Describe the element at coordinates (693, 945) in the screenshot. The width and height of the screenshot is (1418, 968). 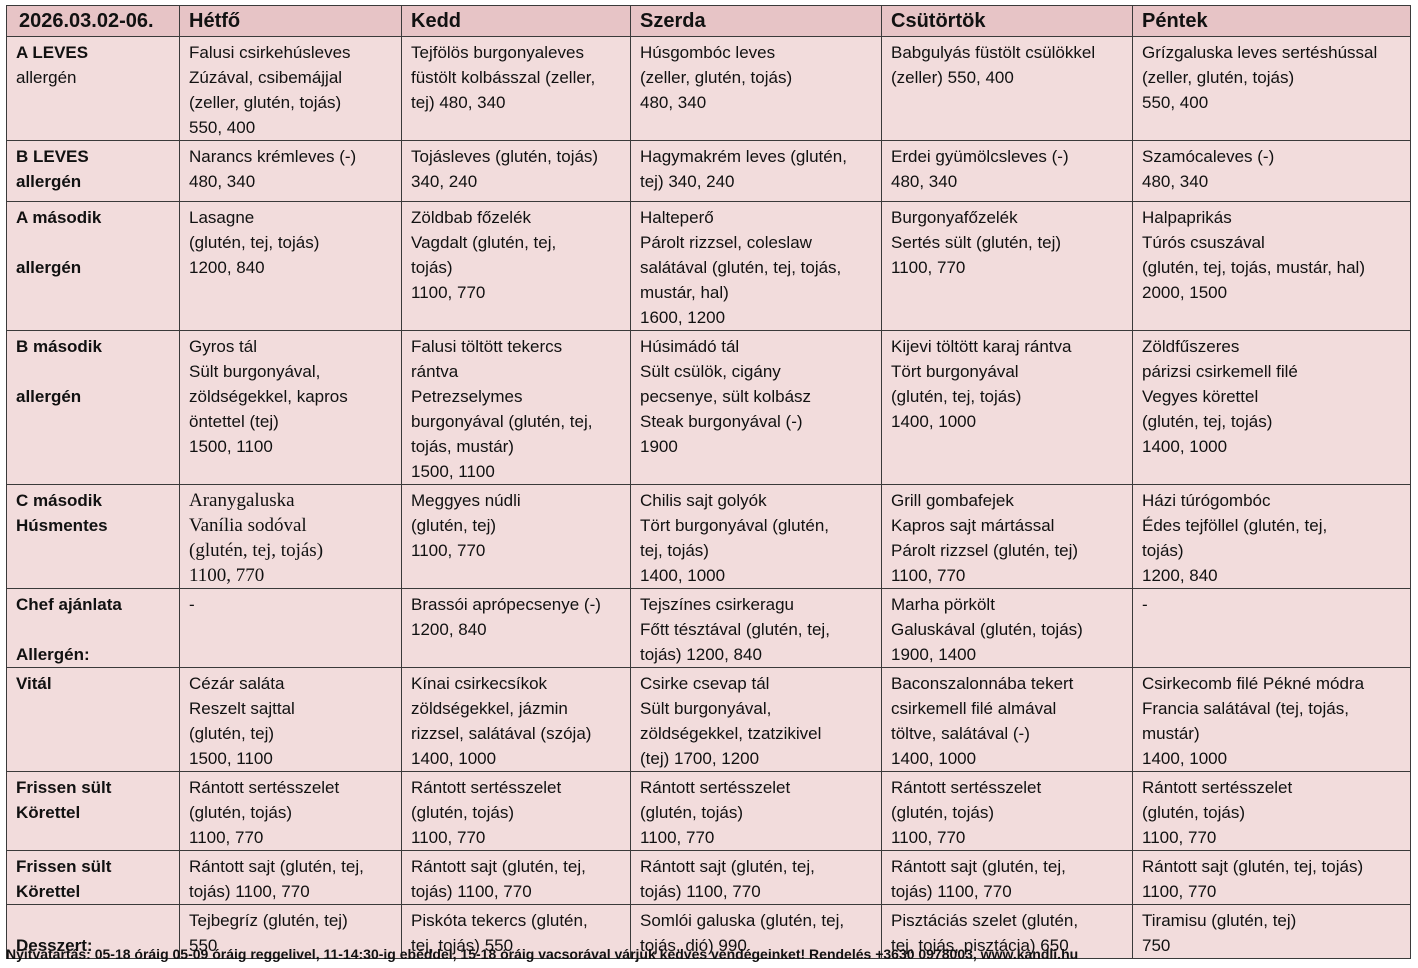
I see `menu-item-line: tojás, dió) 990` at that location.